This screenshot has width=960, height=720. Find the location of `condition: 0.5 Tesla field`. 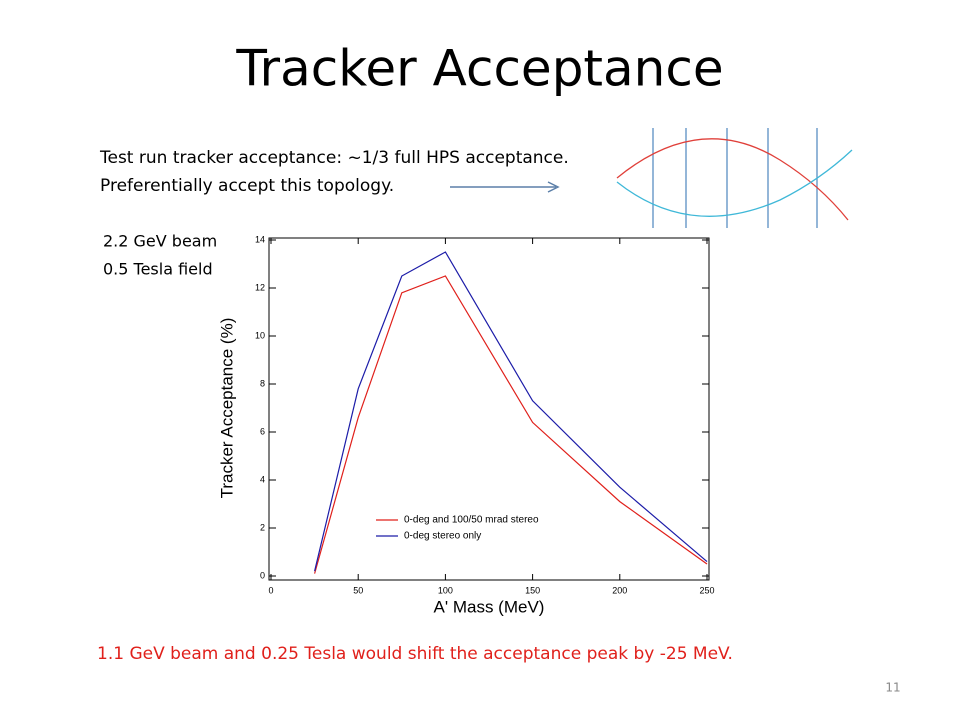

condition: 0.5 Tesla field is located at coordinates (158, 269).